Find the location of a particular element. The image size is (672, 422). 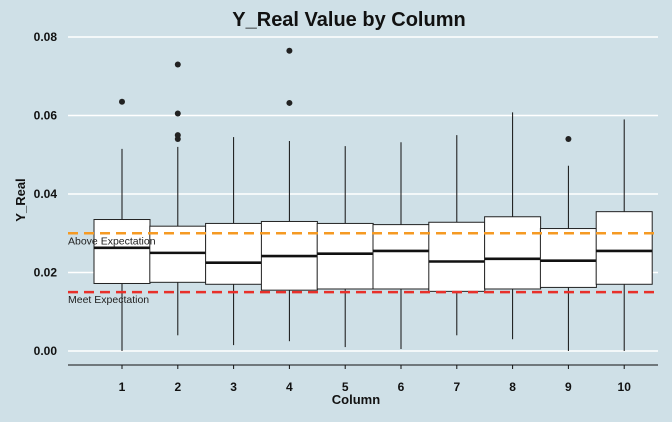

x-tick-label: 5 is located at coordinates (345, 387).